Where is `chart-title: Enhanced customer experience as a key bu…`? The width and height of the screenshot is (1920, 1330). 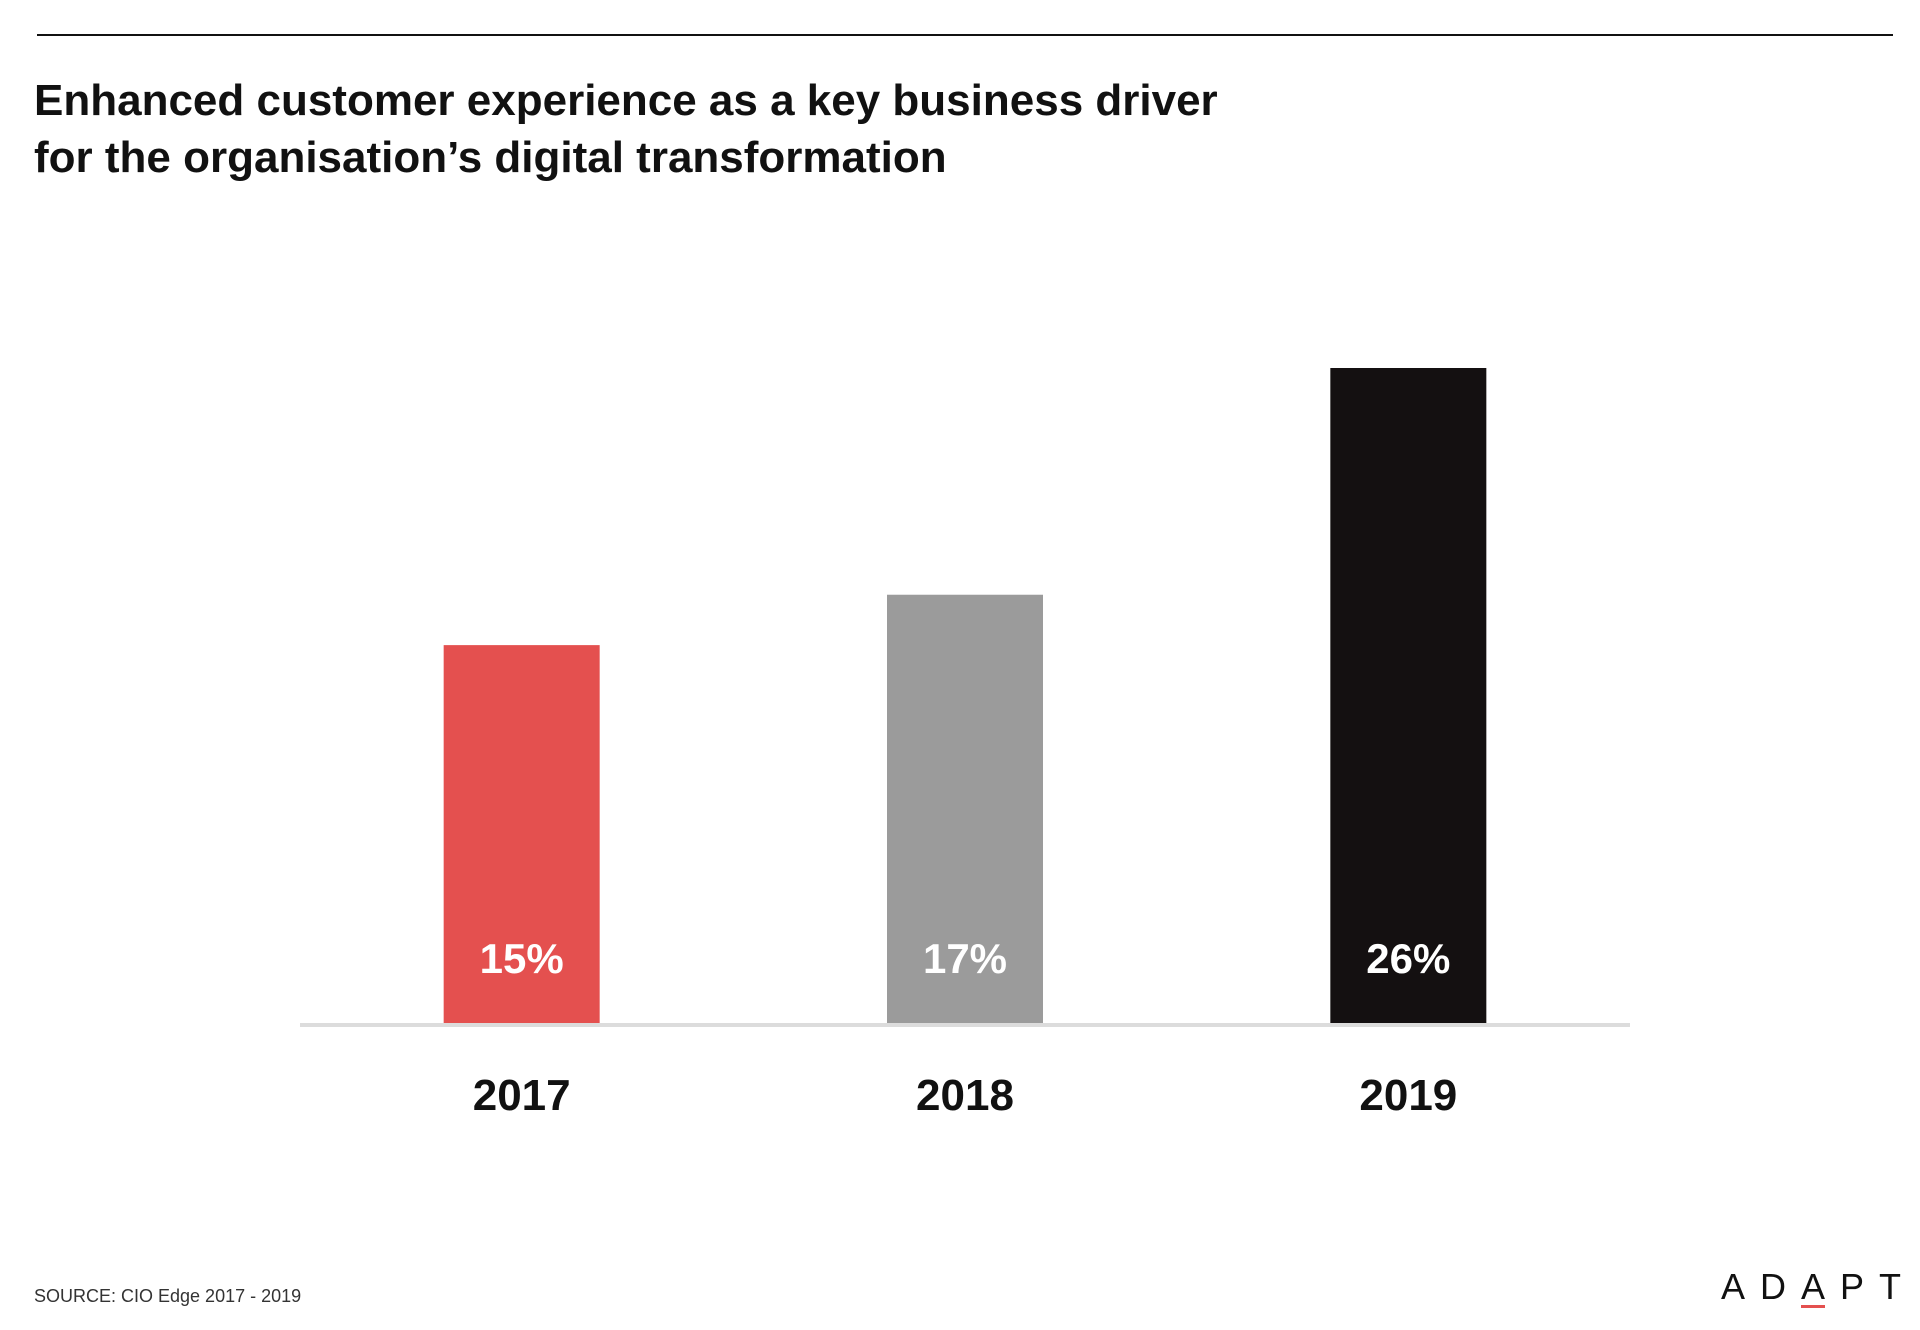
chart-title: Enhanced customer experience as a key bu… is located at coordinates (626, 129).